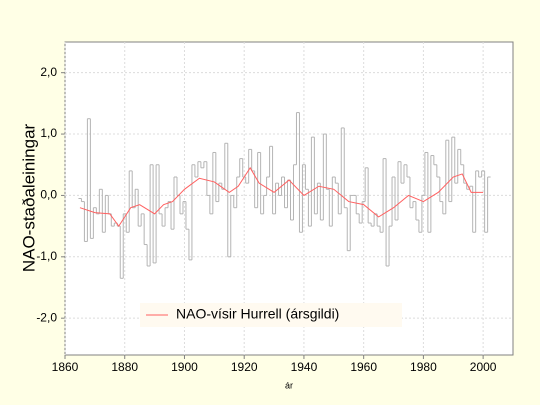  I want to click on smooth-line, so click(281, 196).